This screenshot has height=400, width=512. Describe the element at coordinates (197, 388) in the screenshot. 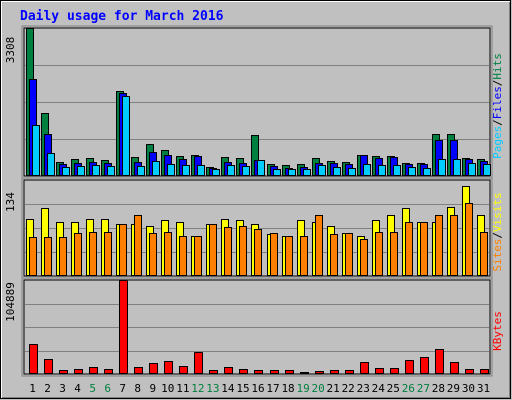

I see `x-tick-label-day-12: 12` at that location.